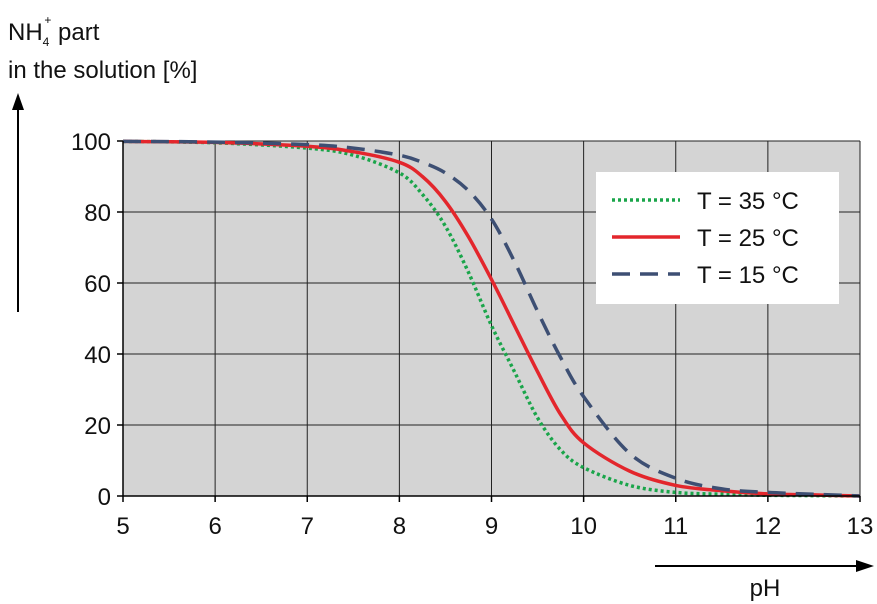 Image resolution: width=877 pixels, height=604 pixels. I want to click on x-ticks: 5 6 7 8 9 10 11 12 13, so click(494, 518).